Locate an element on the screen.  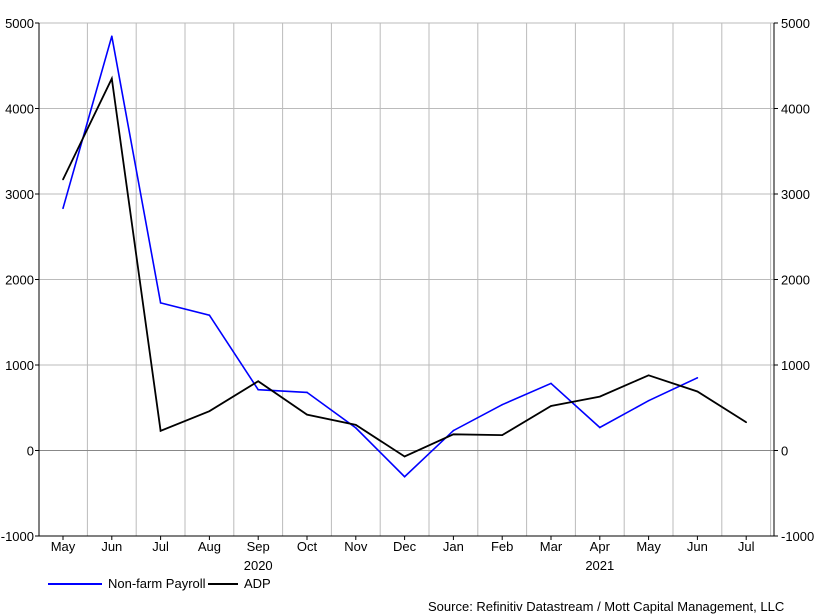
year-label: 2020 is located at coordinates (258, 565).